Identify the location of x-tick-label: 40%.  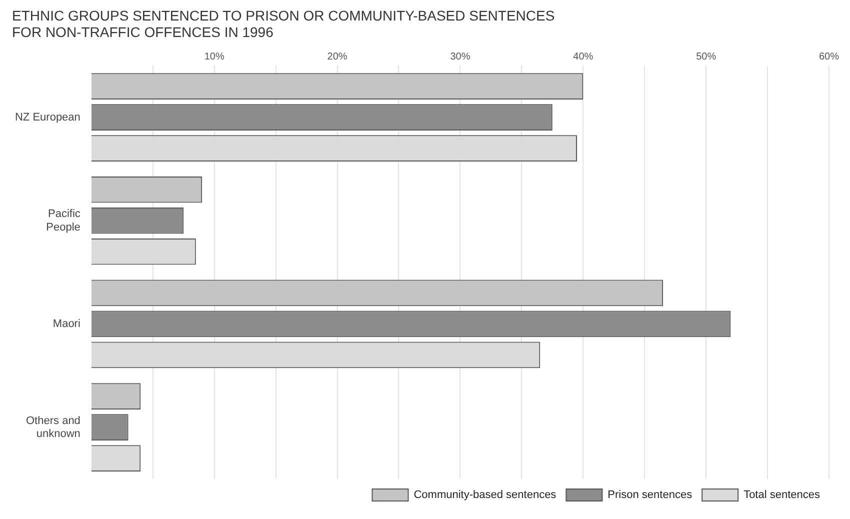
(583, 56).